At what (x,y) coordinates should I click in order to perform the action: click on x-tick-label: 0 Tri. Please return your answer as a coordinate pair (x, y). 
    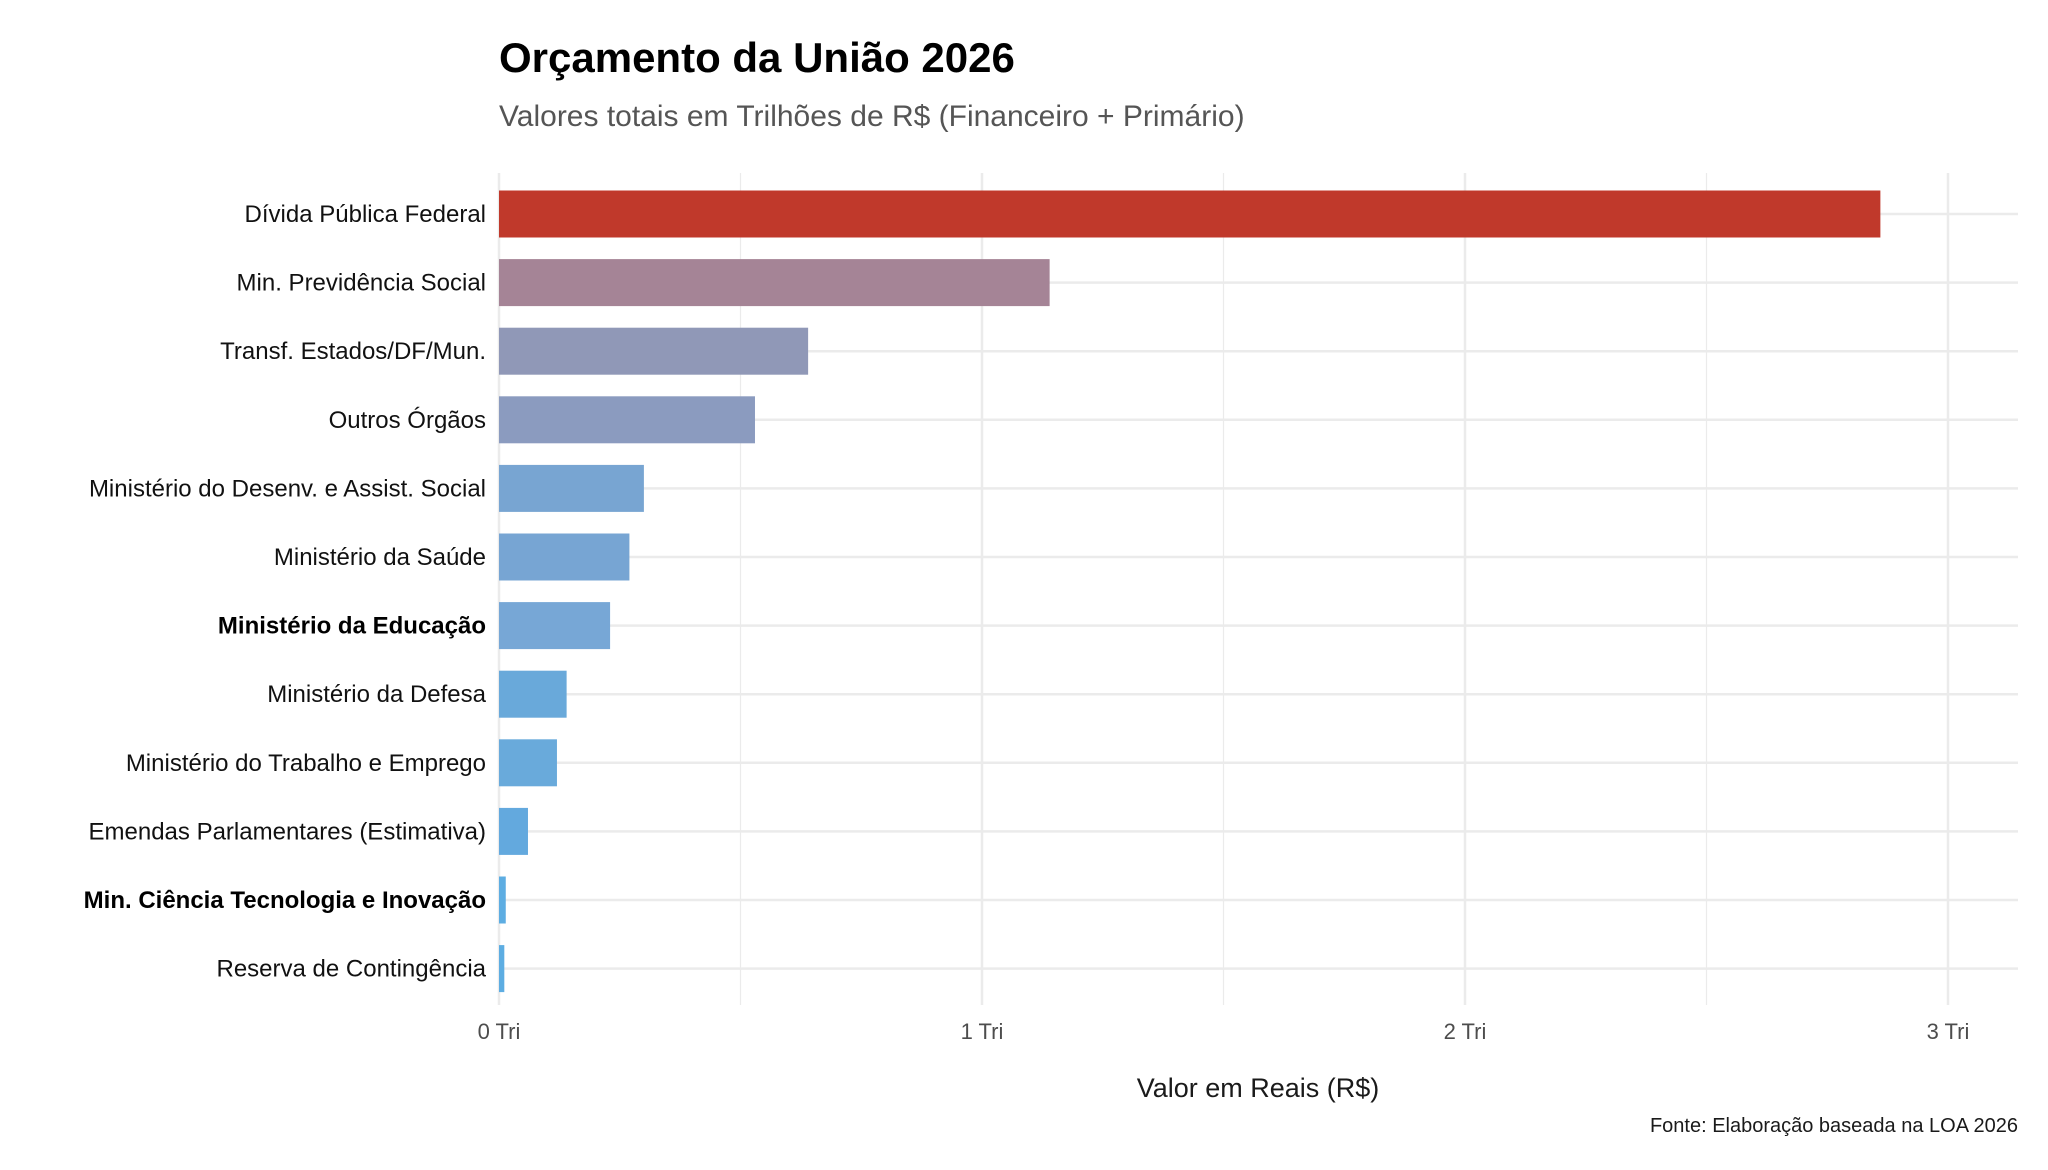
    Looking at the image, I should click on (499, 1031).